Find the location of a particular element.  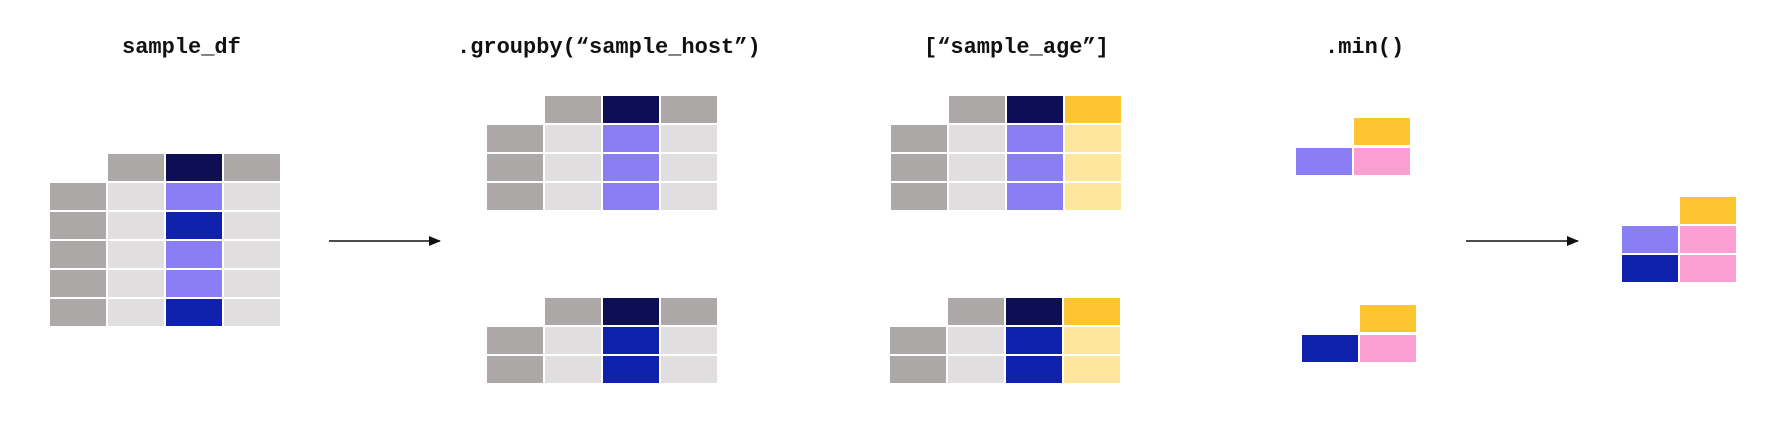

selected-a-header-cell is located at coordinates (977, 109).